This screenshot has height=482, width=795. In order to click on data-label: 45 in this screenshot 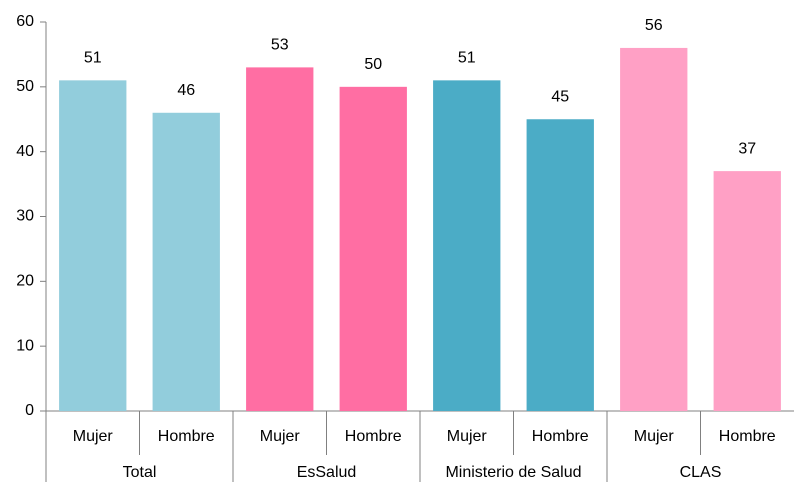, I will do `click(560, 96)`.